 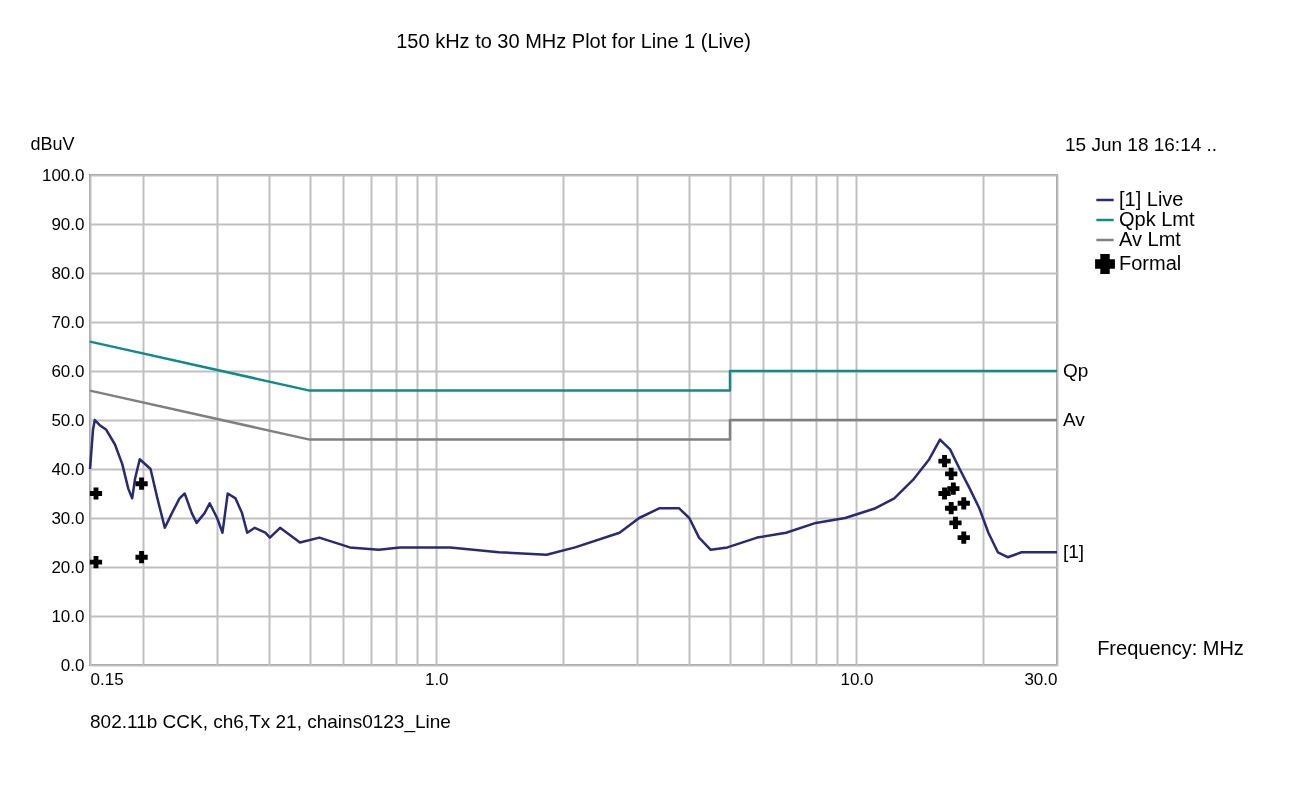 I want to click on chart-title: 150 kHz to 30 MHz Plot for Line 1 (Live), so click(x=573, y=41).